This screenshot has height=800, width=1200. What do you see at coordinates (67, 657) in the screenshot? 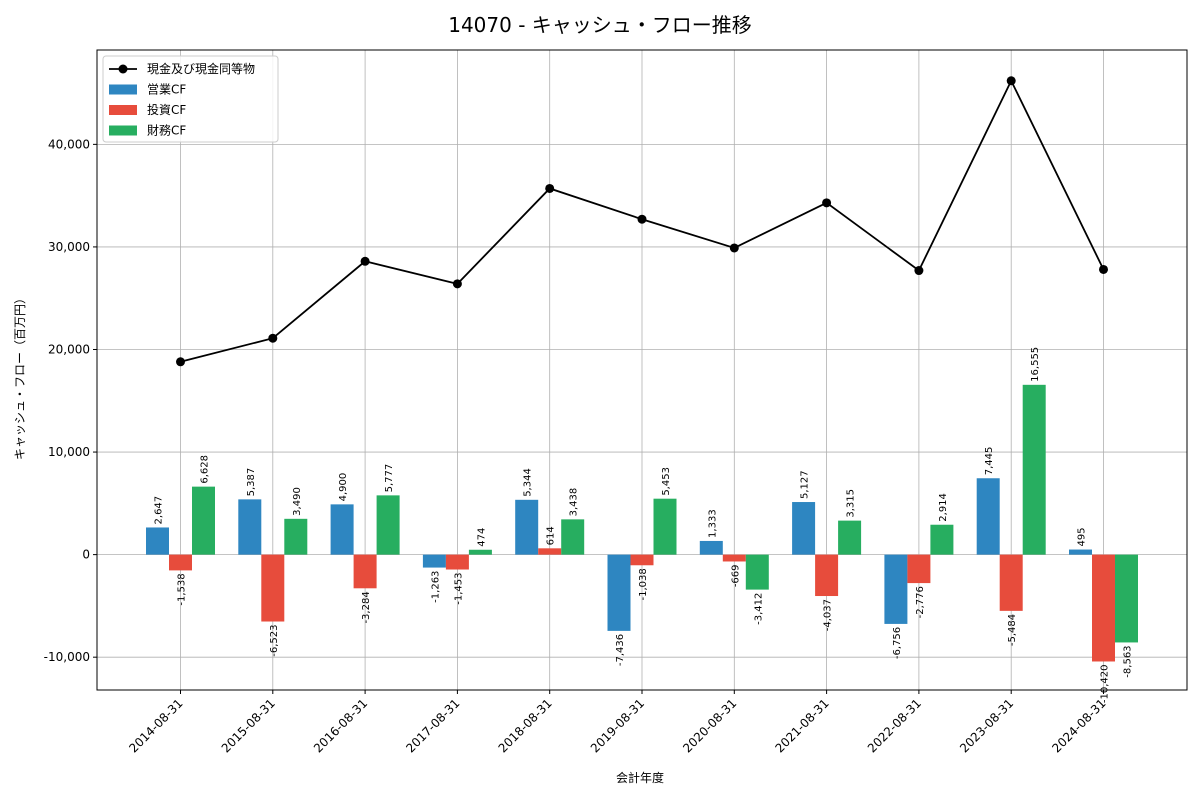
I see `y-tick-label: -10,000` at bounding box center [67, 657].